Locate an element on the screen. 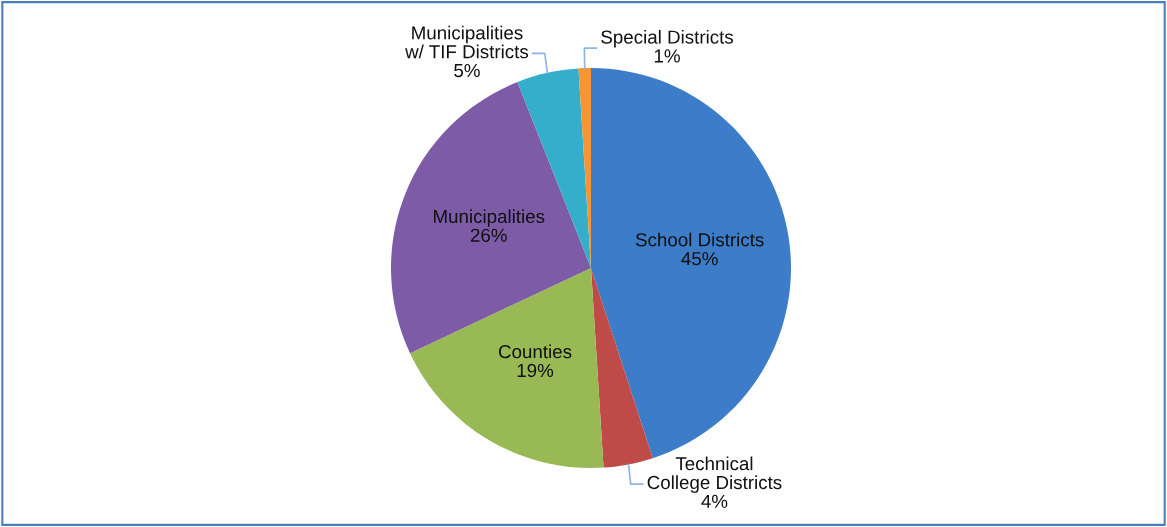 The width and height of the screenshot is (1167, 527). data-label: 26% is located at coordinates (488, 235).